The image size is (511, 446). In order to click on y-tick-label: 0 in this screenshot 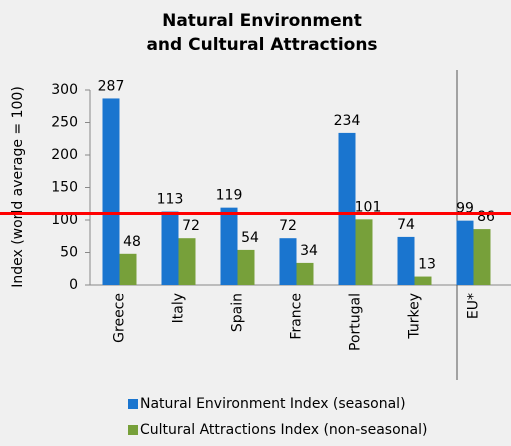, I will do `click(73, 285)`.